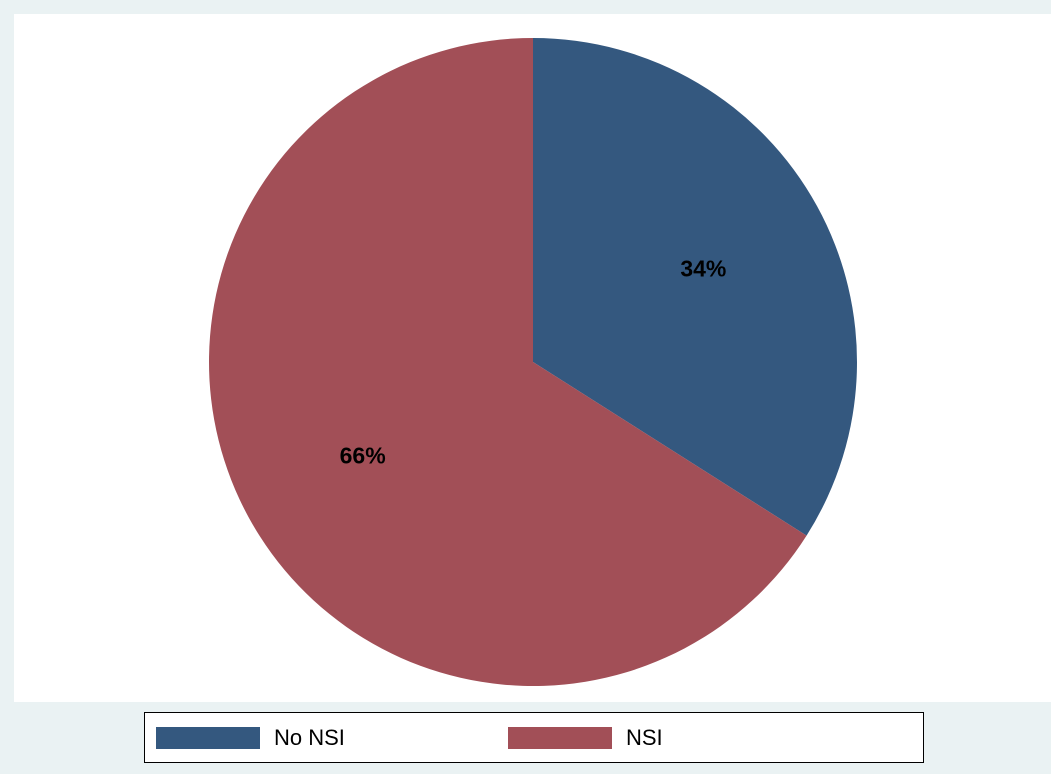 This screenshot has height=774, width=1051. Describe the element at coordinates (309, 737) in the screenshot. I see `legend-label-no-nsi: No NSI` at that location.